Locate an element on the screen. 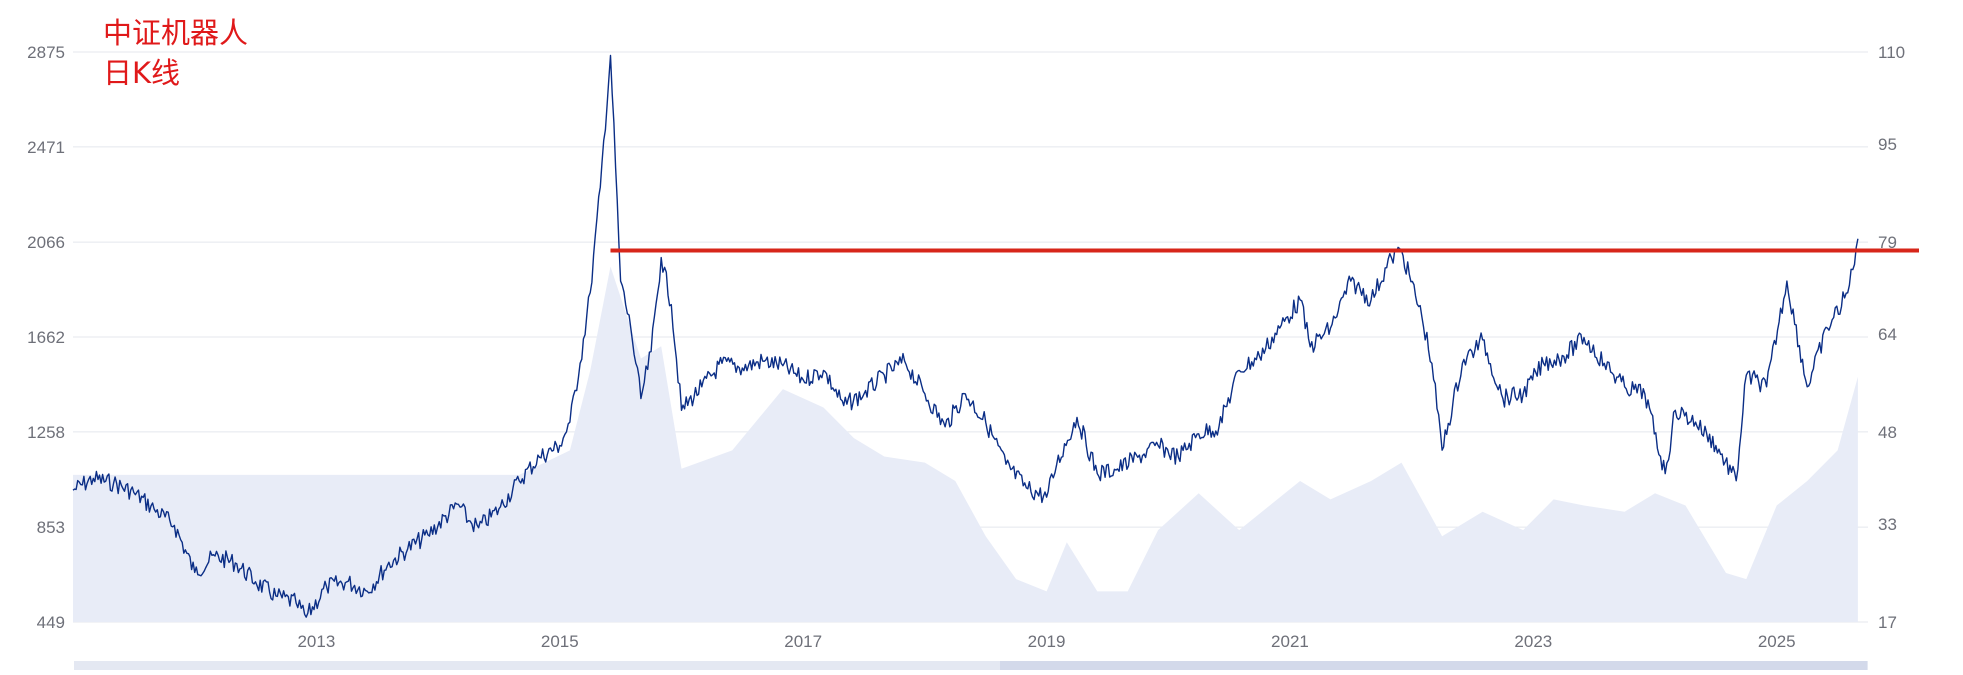  data-zoom-slider is located at coordinates (971, 665).